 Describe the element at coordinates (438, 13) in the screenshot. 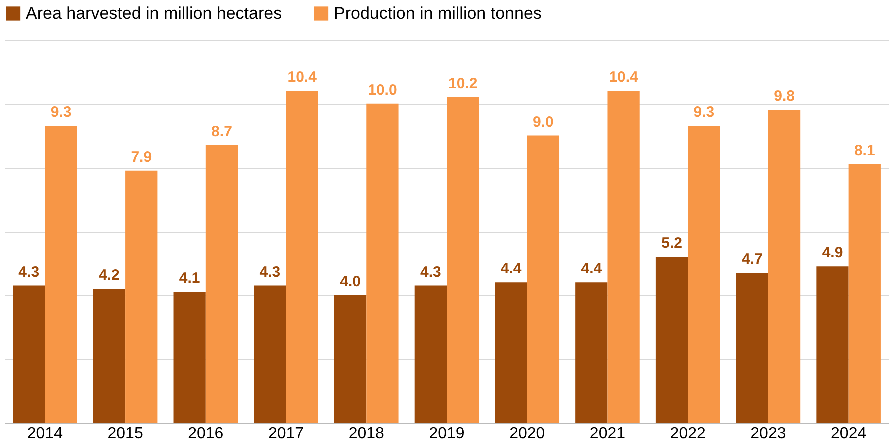

I see `legend-label: Production in million tonnes` at that location.